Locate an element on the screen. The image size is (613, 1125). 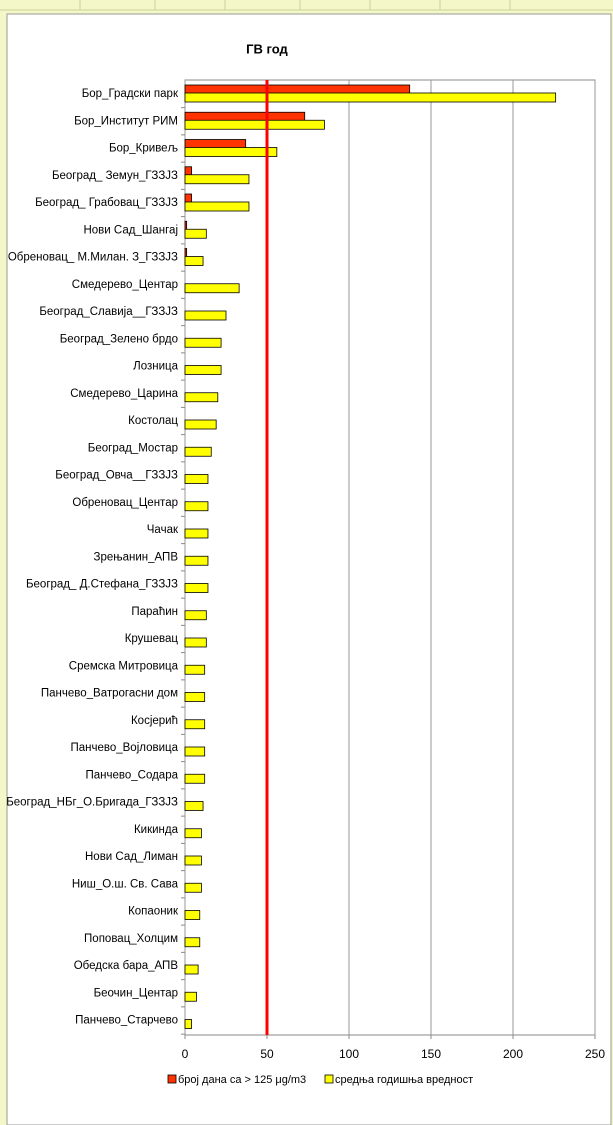
category-label: Београд_Мостар is located at coordinates (133, 448).